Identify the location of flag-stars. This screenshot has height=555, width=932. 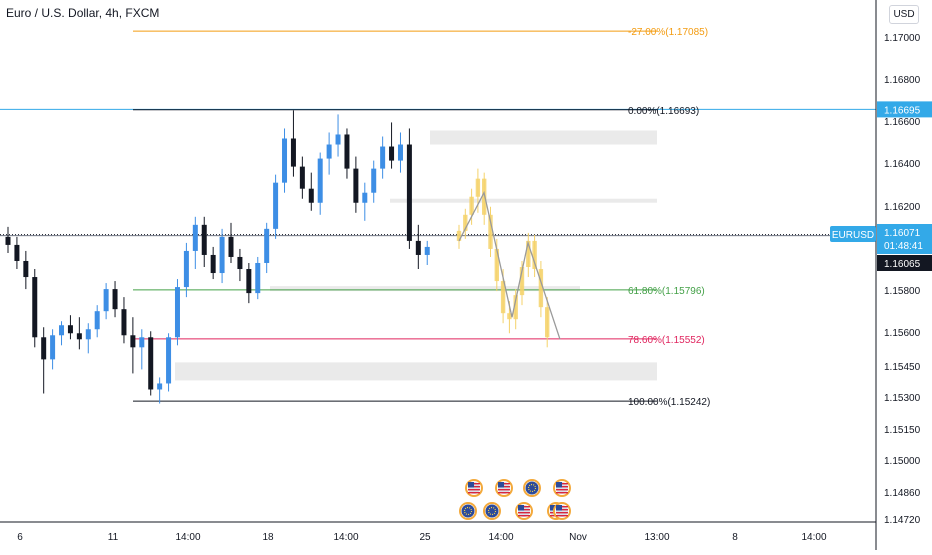
(468, 511).